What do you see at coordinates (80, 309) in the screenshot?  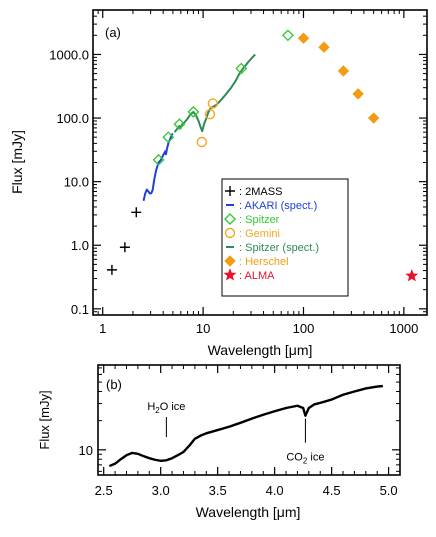 I see `y-tick-label: 0.1` at bounding box center [80, 309].